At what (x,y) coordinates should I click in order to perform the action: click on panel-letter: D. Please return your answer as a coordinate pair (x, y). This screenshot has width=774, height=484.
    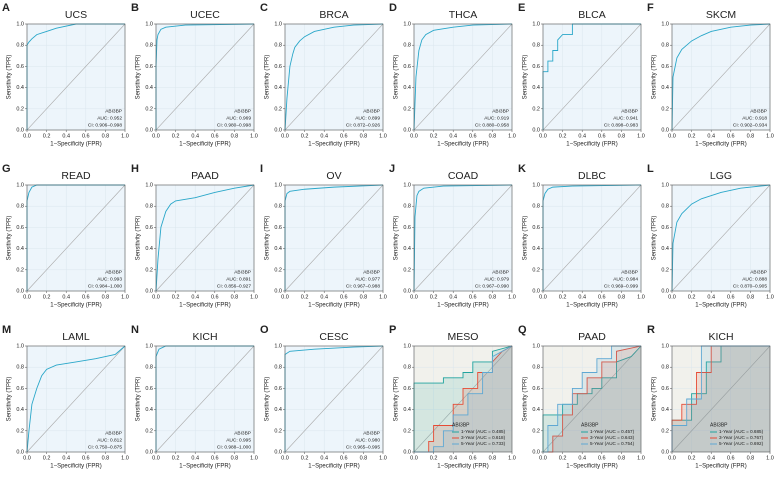
    Looking at the image, I should click on (393, 8).